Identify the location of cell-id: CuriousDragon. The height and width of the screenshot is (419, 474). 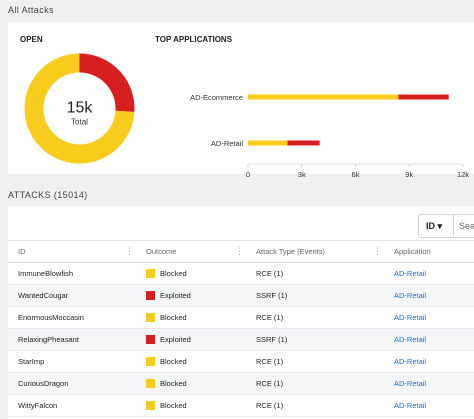
(72, 383).